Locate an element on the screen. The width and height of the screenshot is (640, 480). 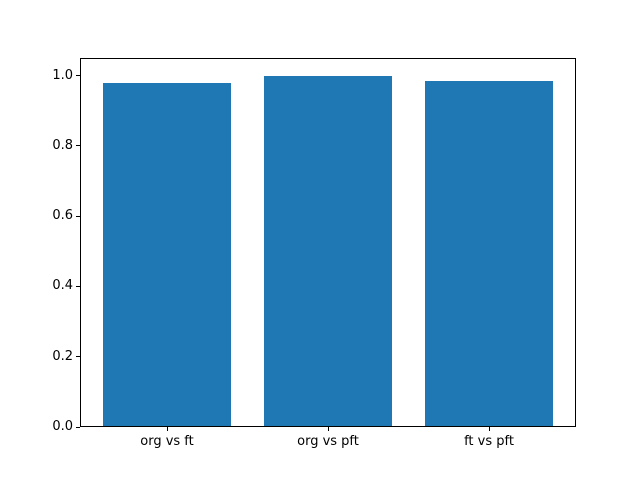
x-tick-label: org vs ft is located at coordinates (167, 441).